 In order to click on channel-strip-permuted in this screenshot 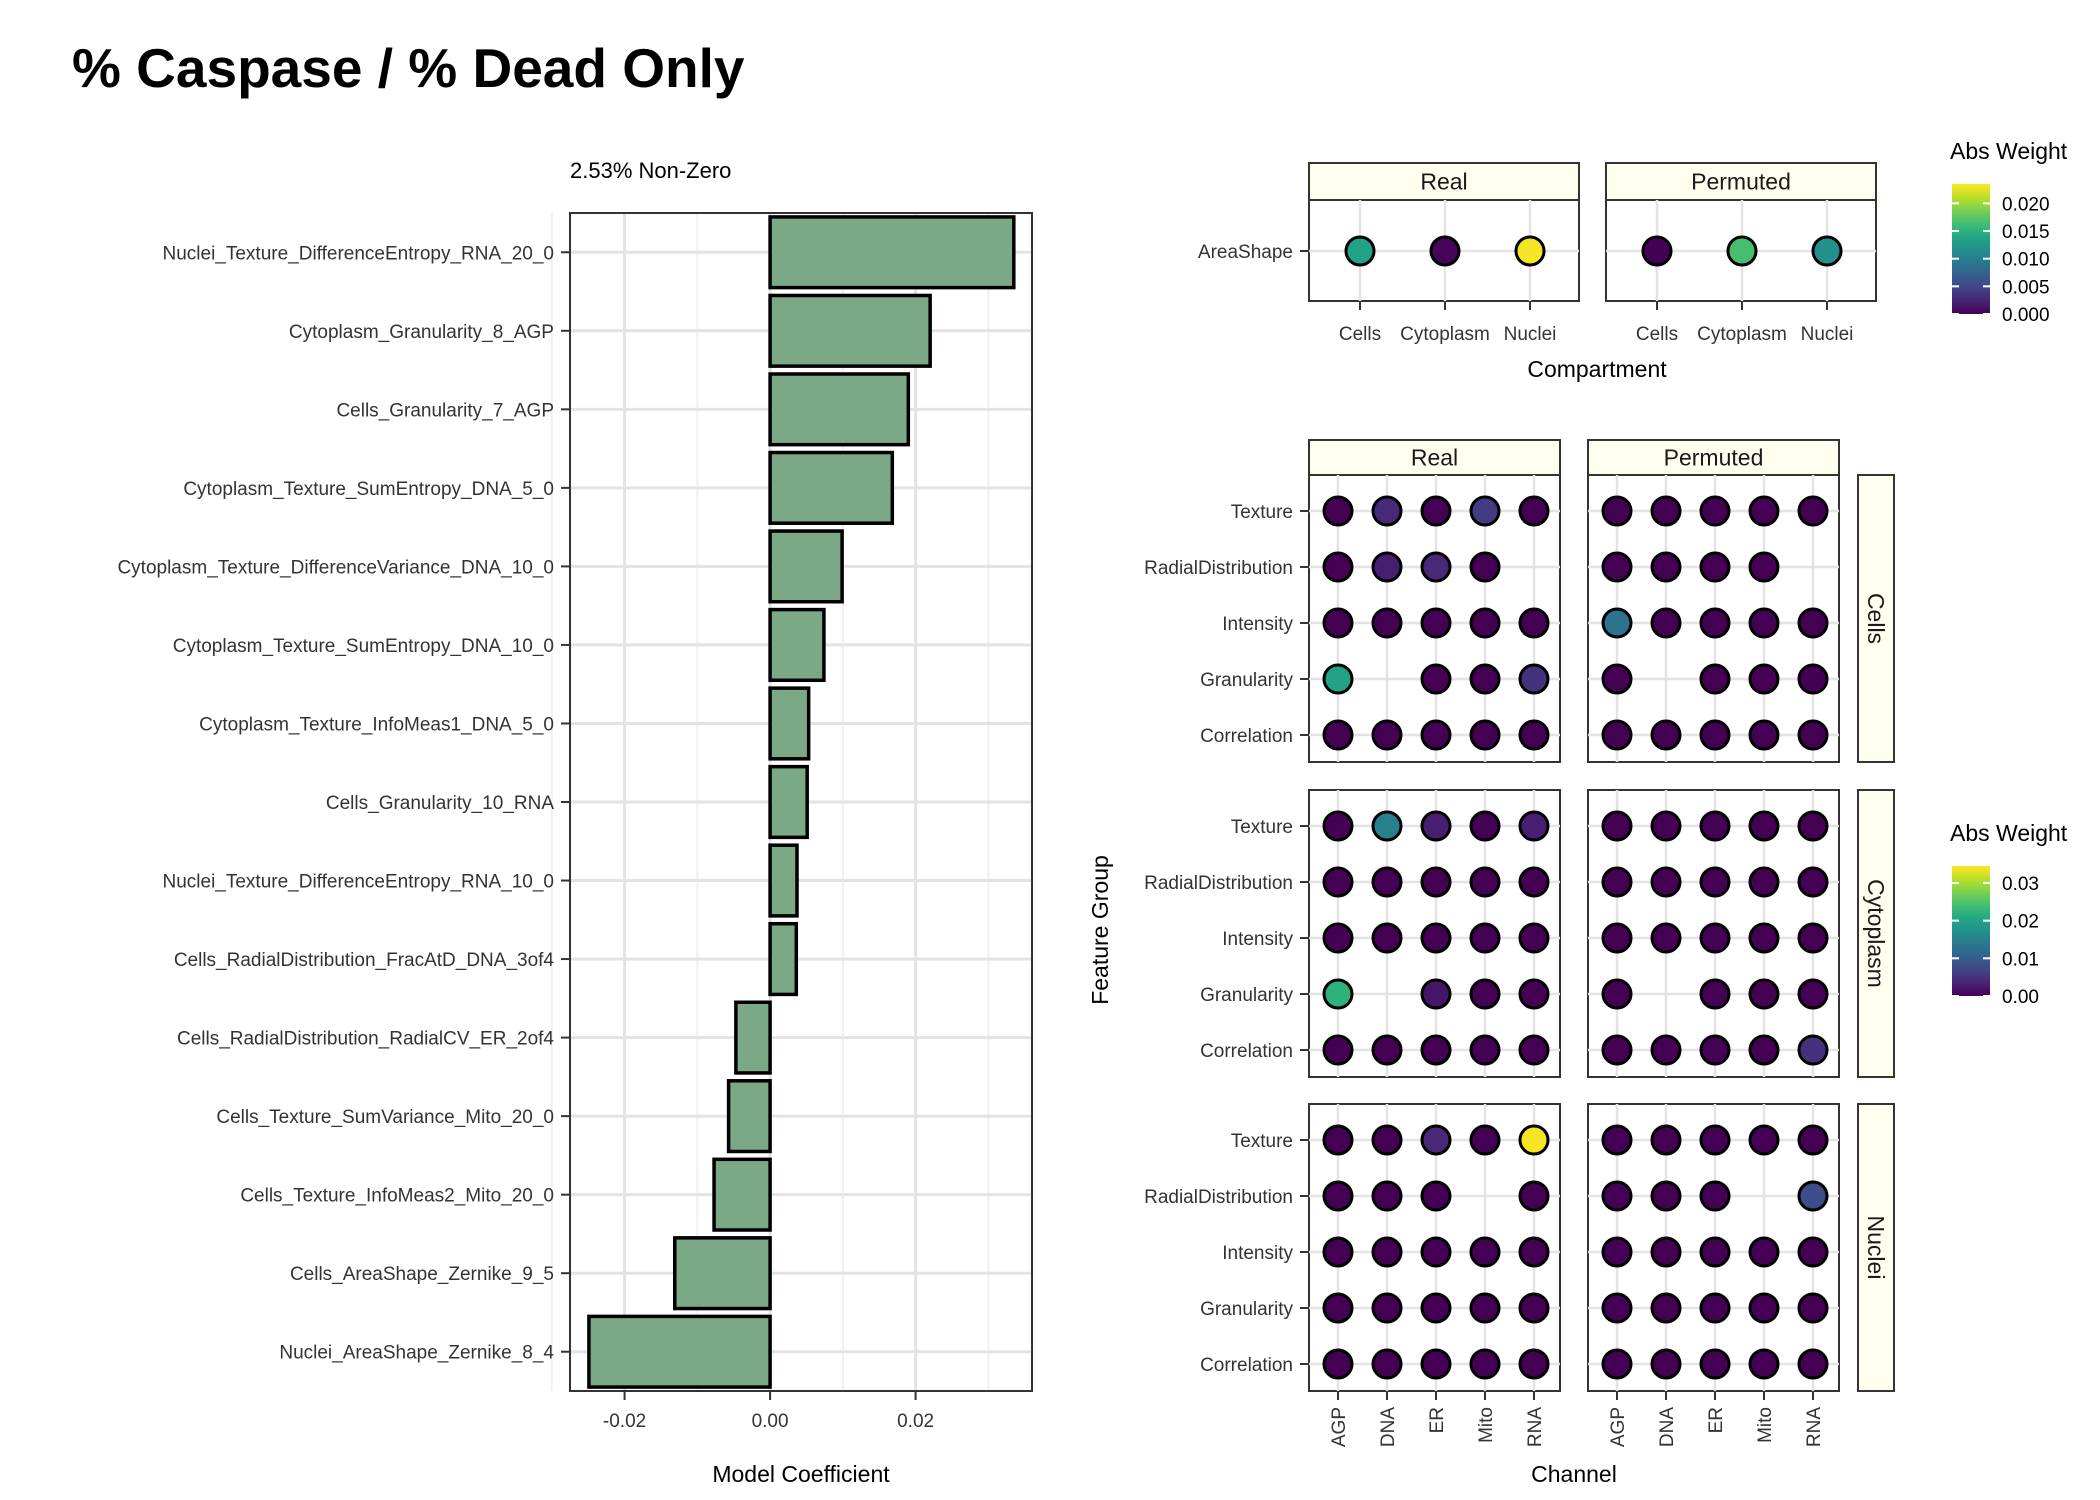, I will do `click(1713, 457)`.